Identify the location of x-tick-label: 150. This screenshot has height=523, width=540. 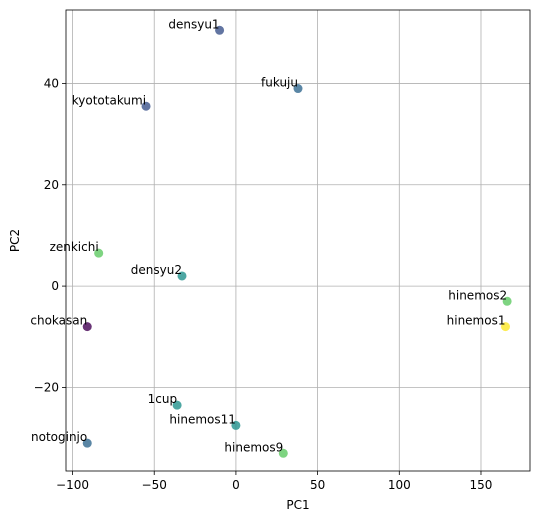
(481, 485).